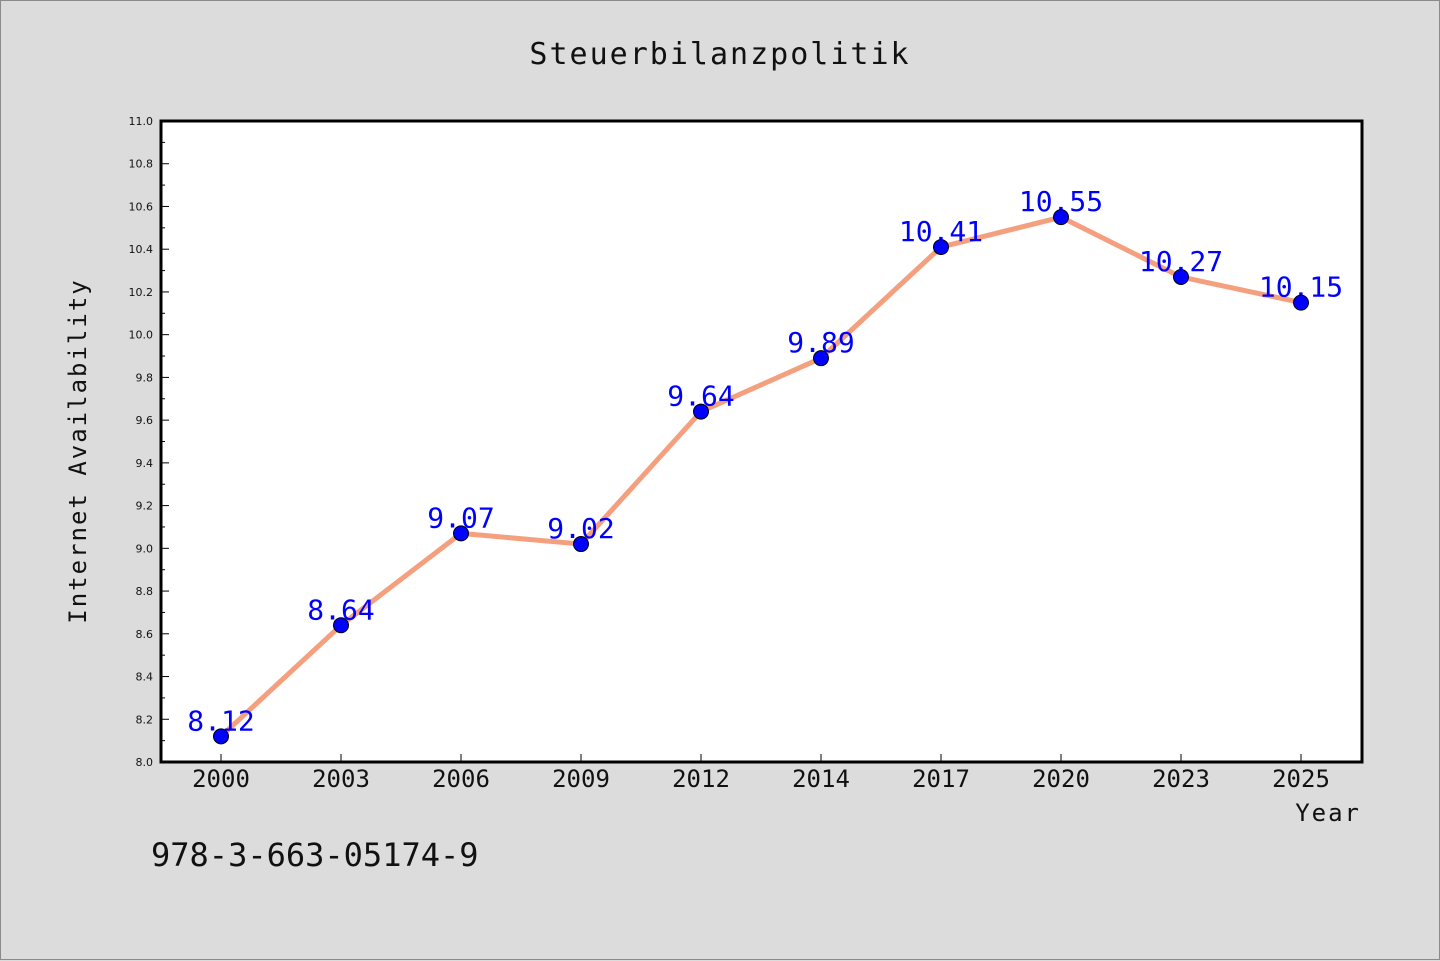 The image size is (1440, 961). Describe the element at coordinates (78, 450) in the screenshot. I see `y-axis-label: Internet Availability` at that location.